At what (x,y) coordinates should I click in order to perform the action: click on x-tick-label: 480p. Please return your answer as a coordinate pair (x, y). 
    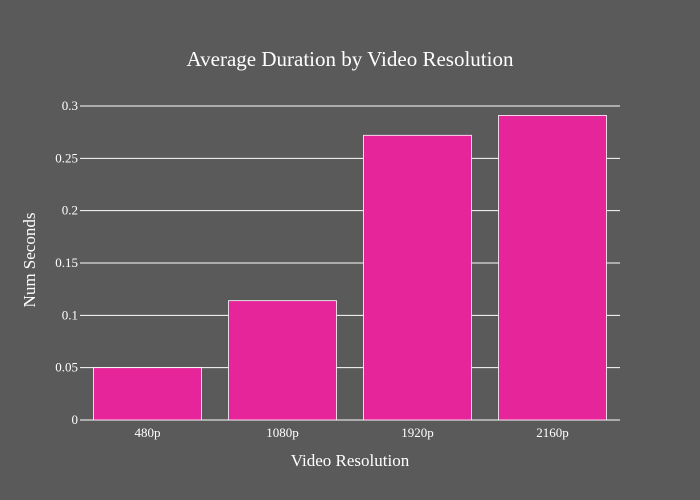
    Looking at the image, I should click on (148, 432).